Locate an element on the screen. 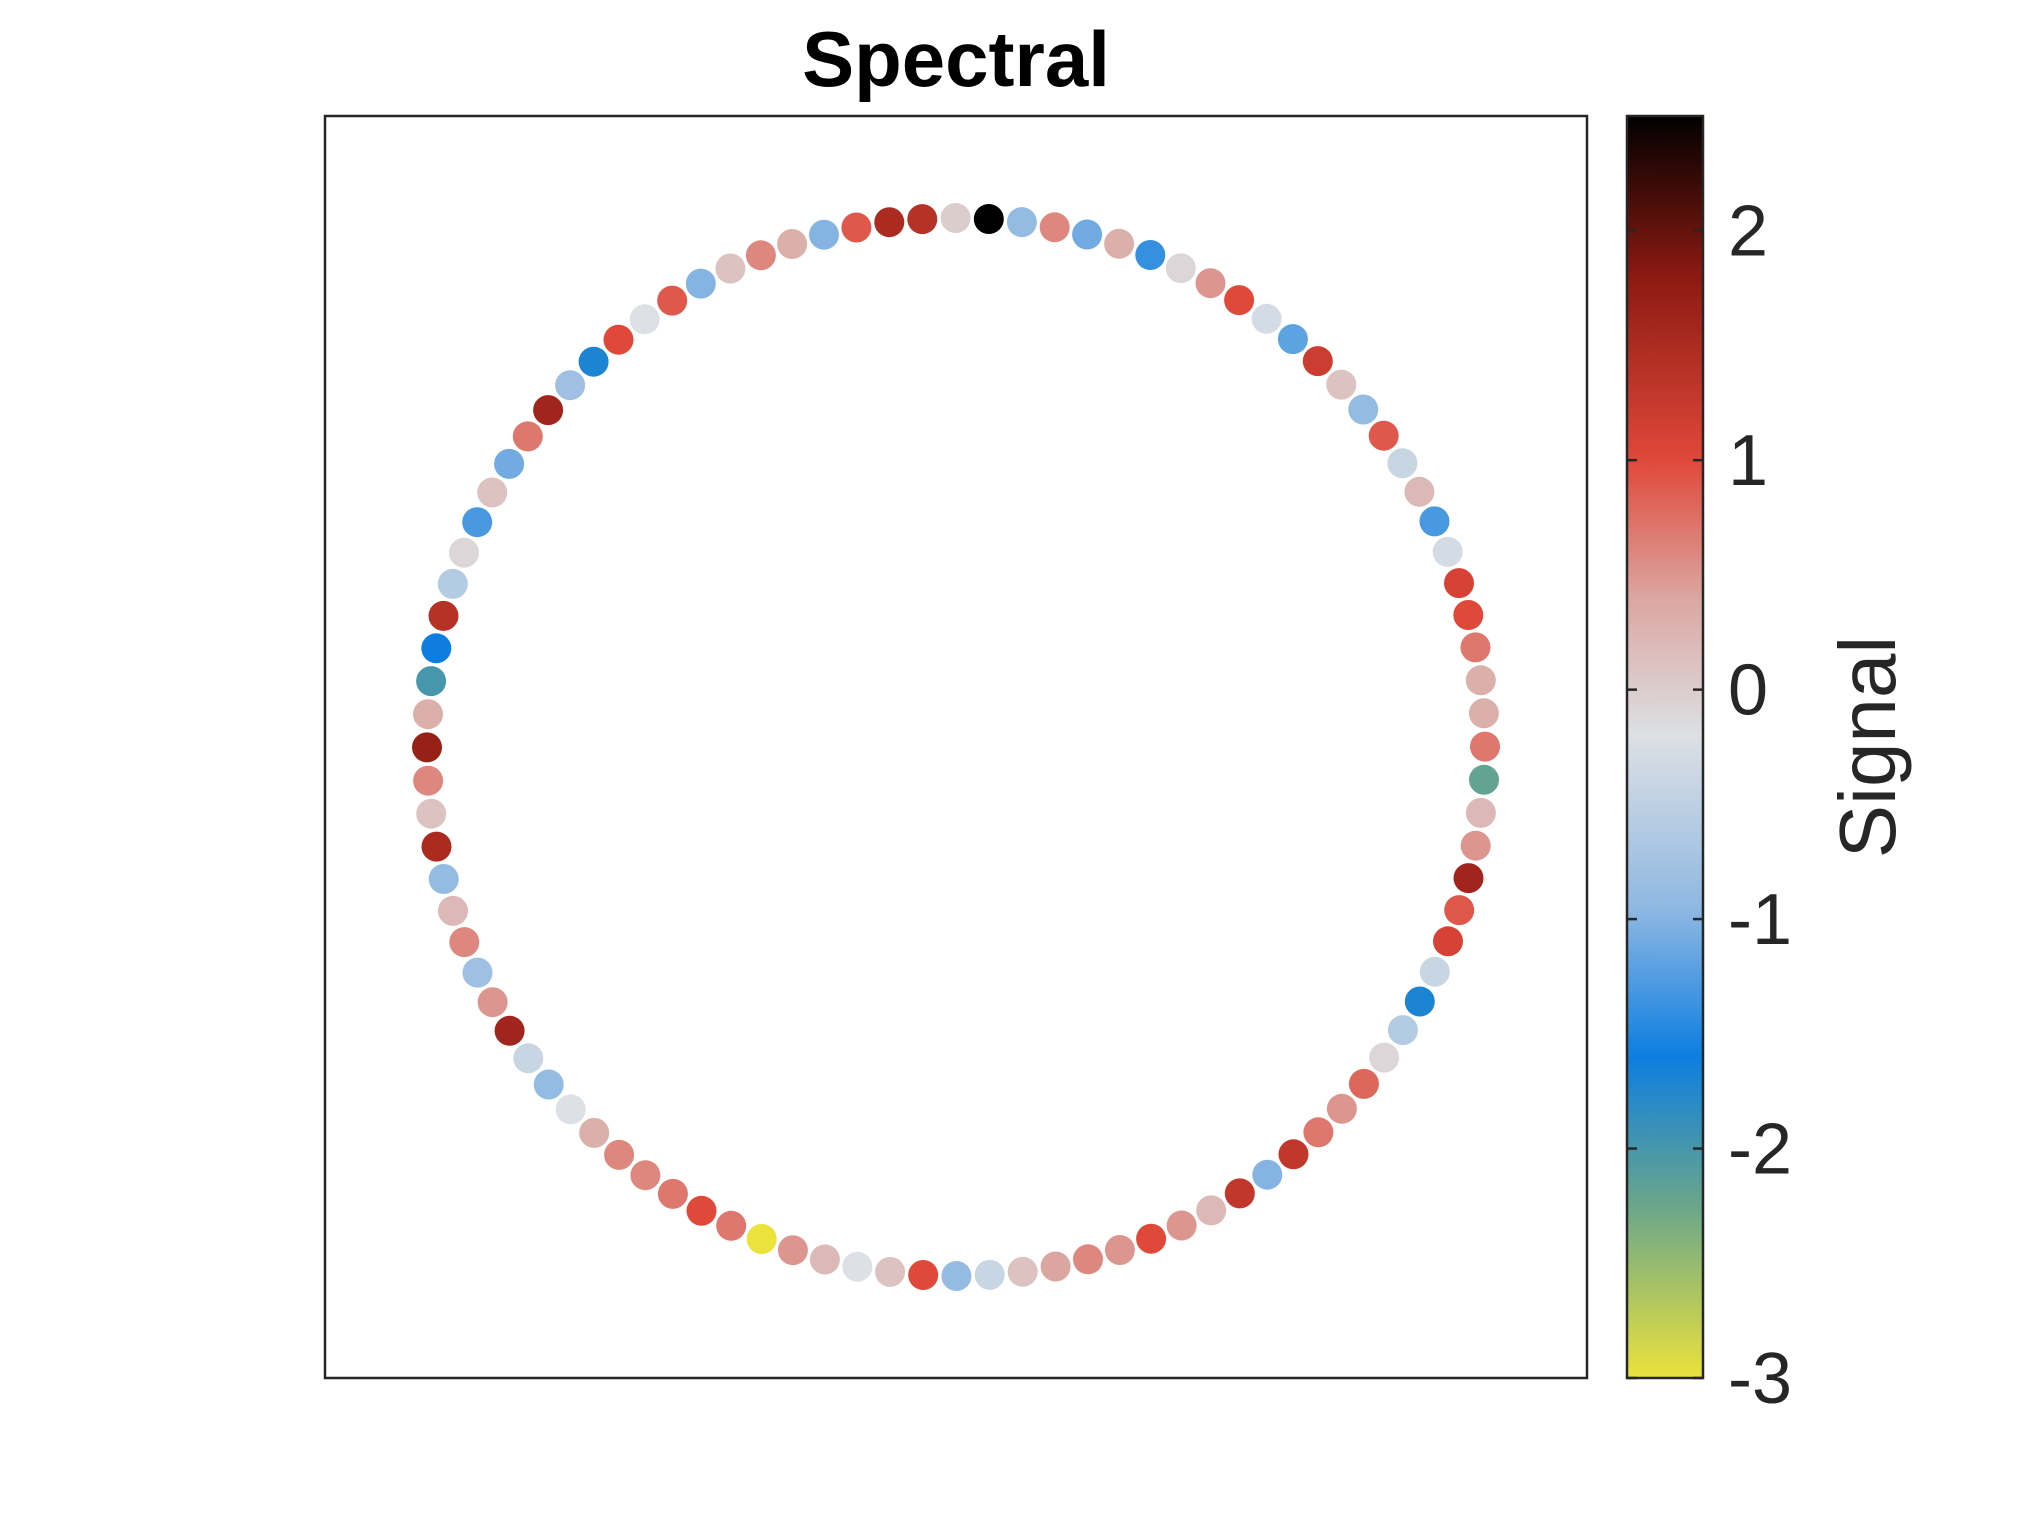 The width and height of the screenshot is (2042, 1531). colorbar-tick-label: 2 is located at coordinates (1748, 232).